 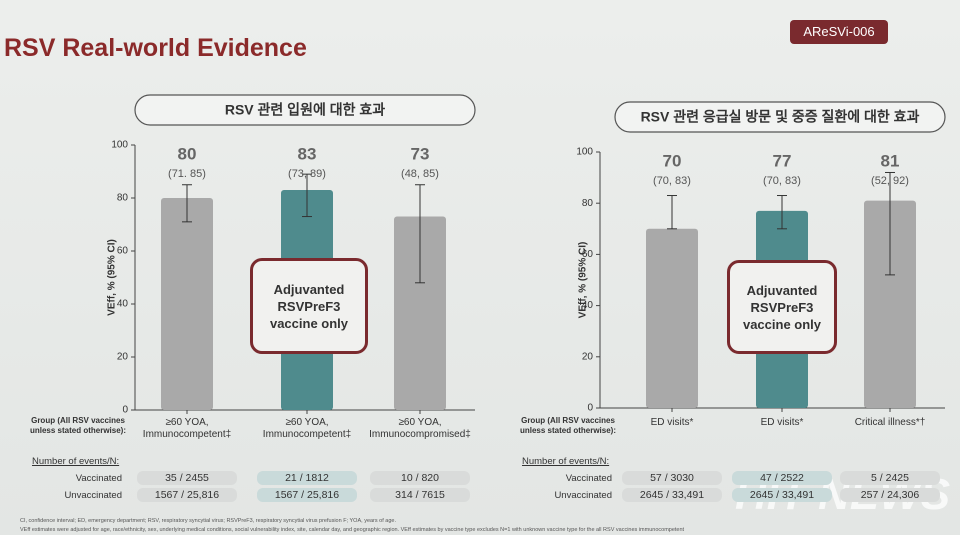 I want to click on chart-title: RSV 관련 응급실 방문 및 중증 질환에 대한 효과, so click(x=780, y=117).